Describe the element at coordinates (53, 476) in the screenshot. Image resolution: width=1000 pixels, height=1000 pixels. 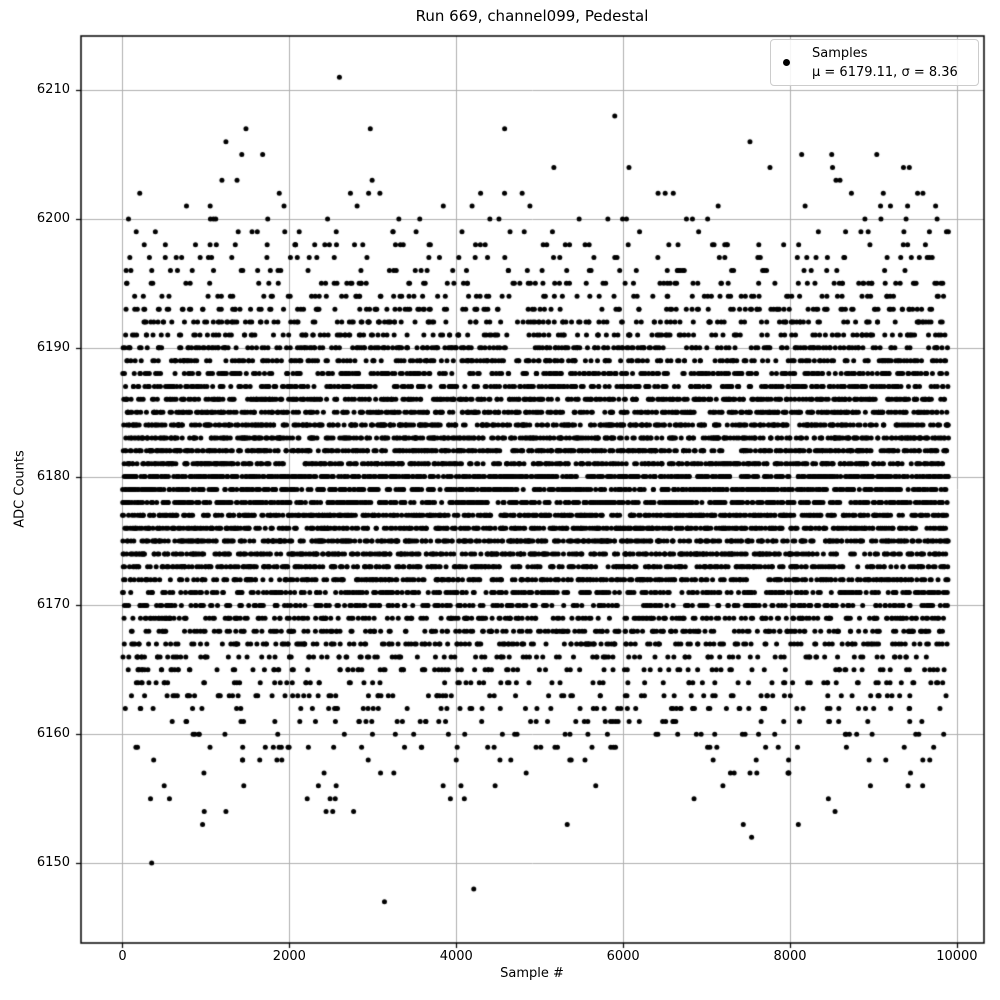
I see `y-tick-label: 6180` at that location.